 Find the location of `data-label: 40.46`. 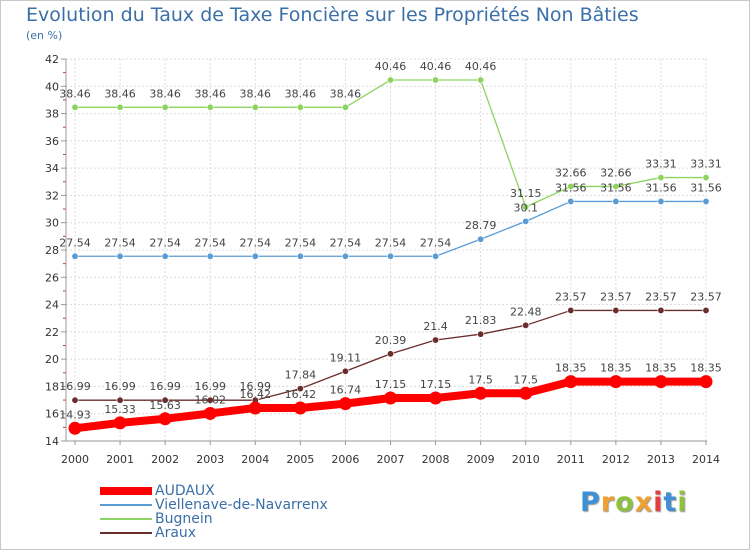

data-label: 40.46 is located at coordinates (481, 66).